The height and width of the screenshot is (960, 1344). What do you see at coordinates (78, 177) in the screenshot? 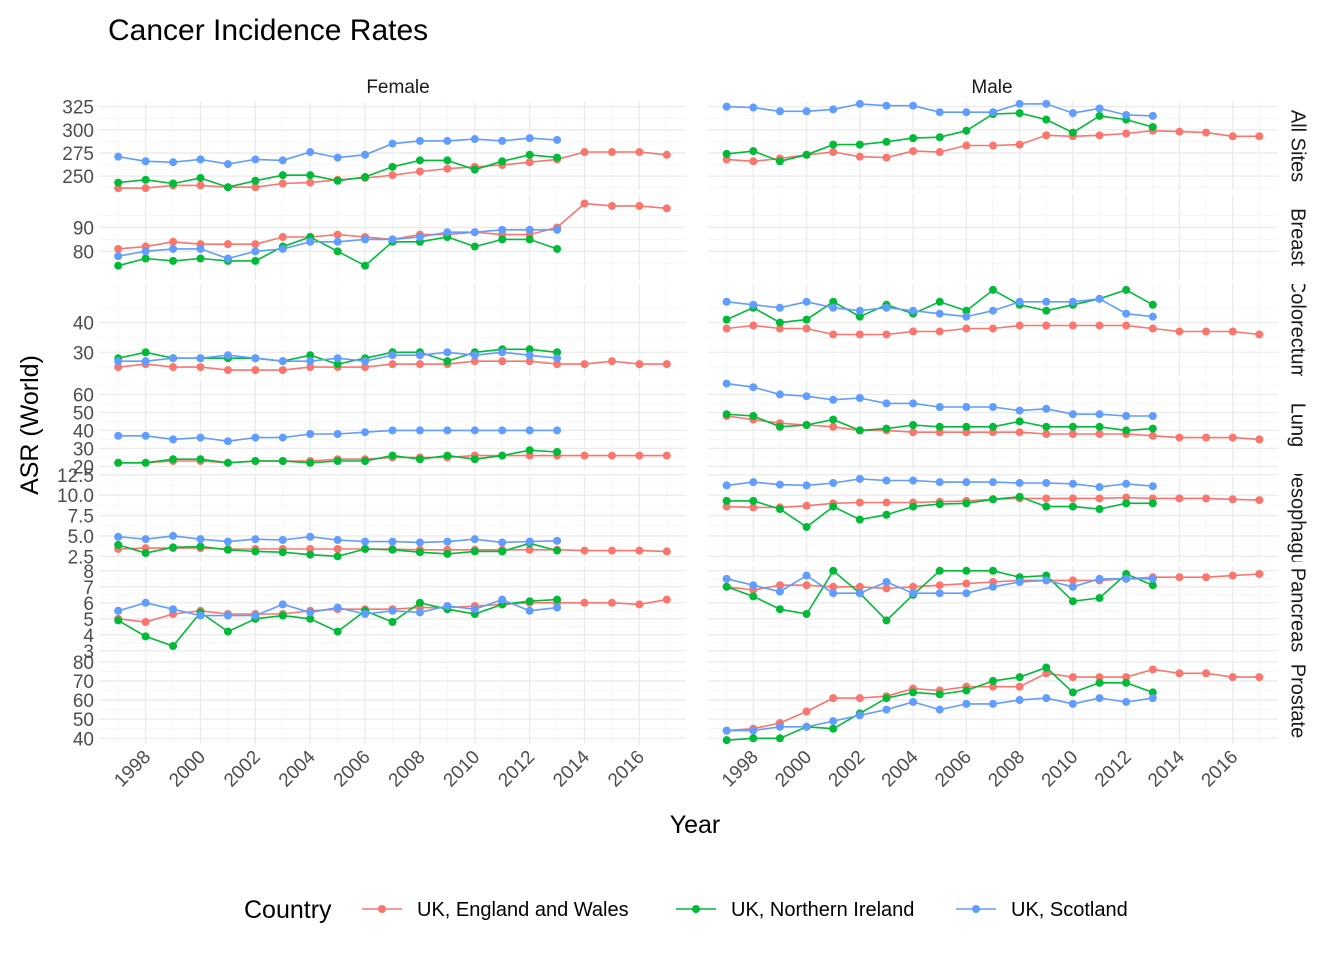
I see `y-tick-label: 250` at bounding box center [78, 177].